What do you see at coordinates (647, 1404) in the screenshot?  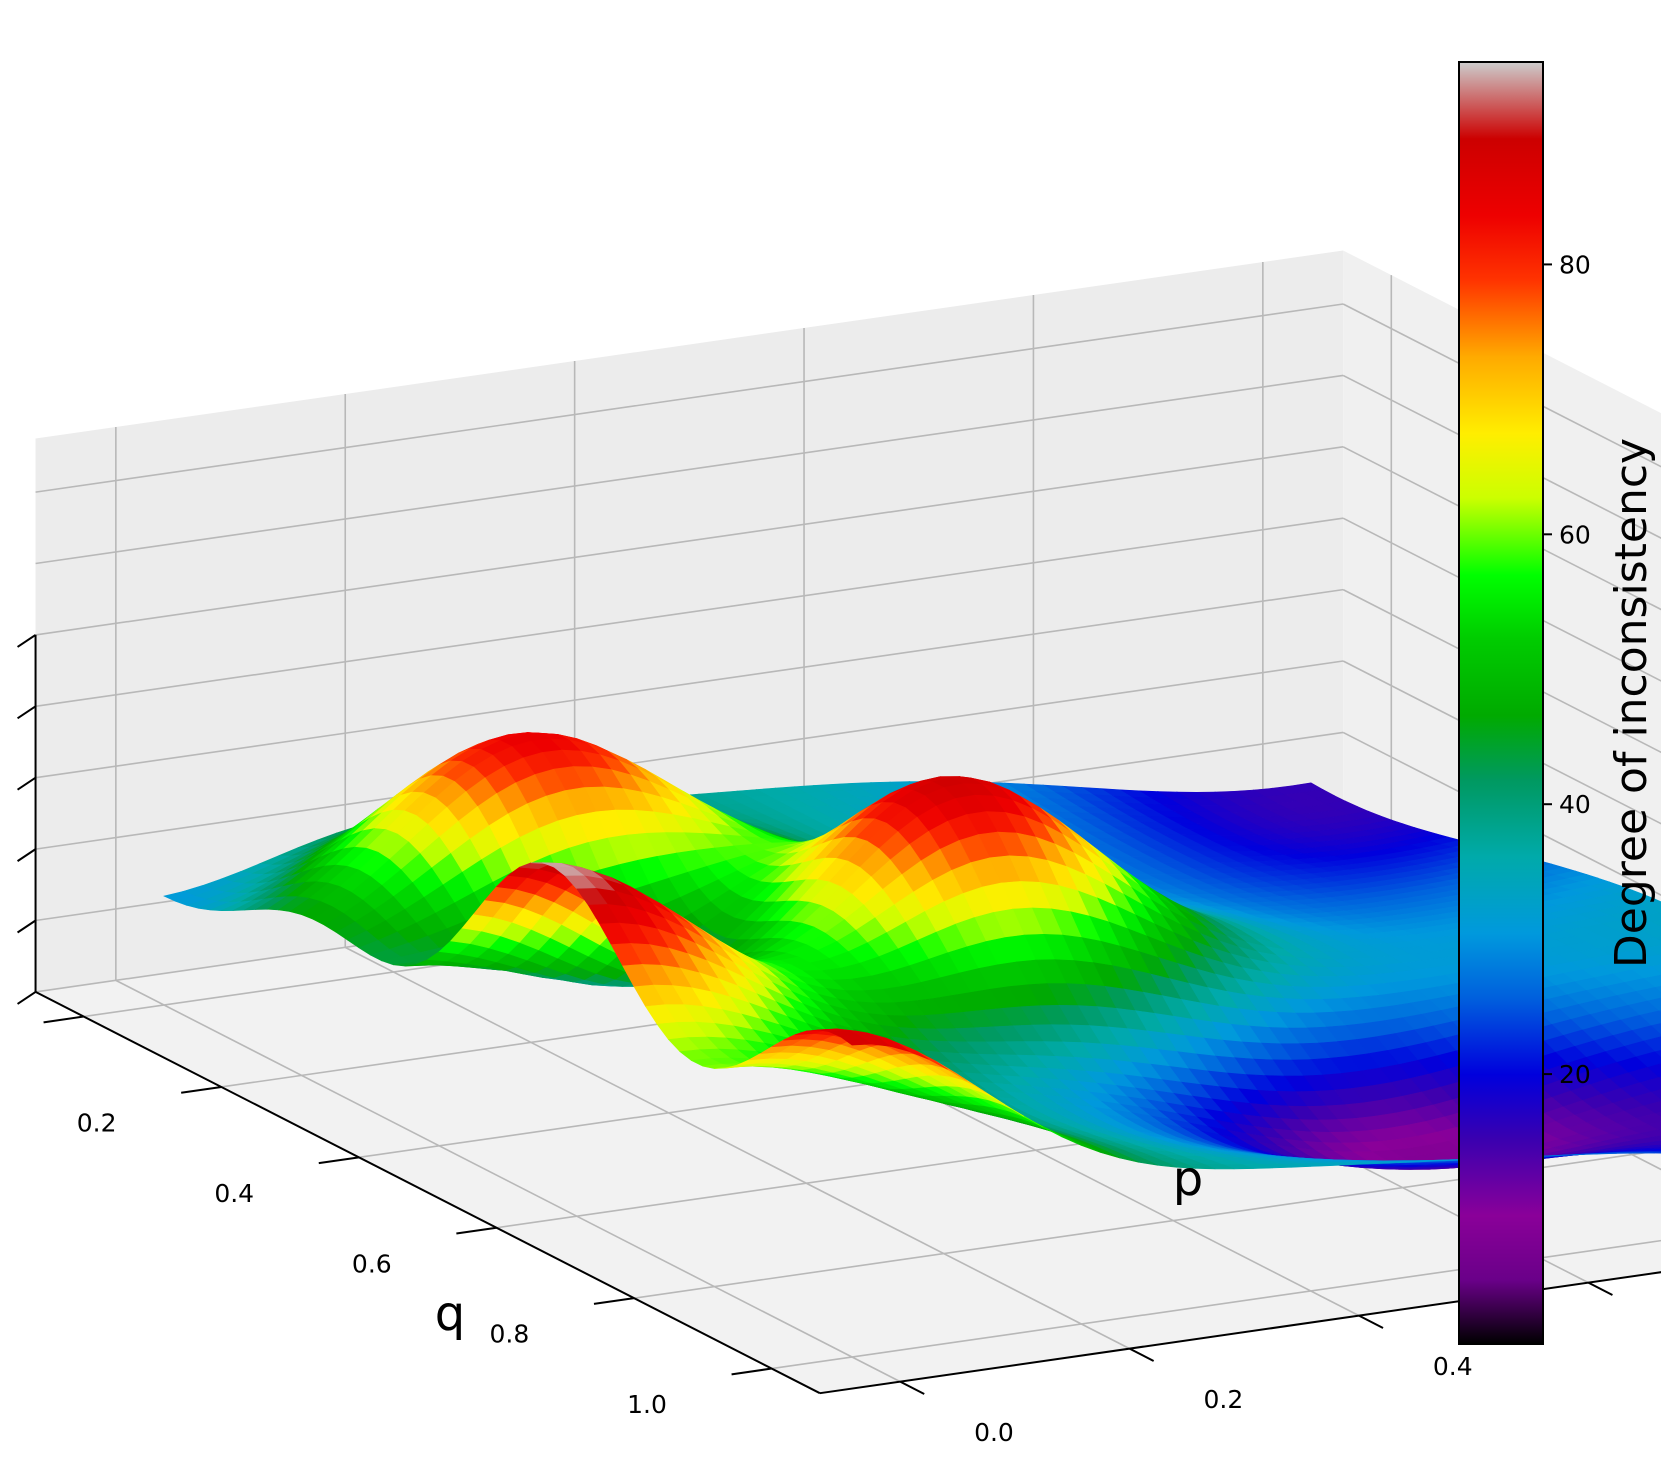 I see `q-tick-label: 1.0` at bounding box center [647, 1404].